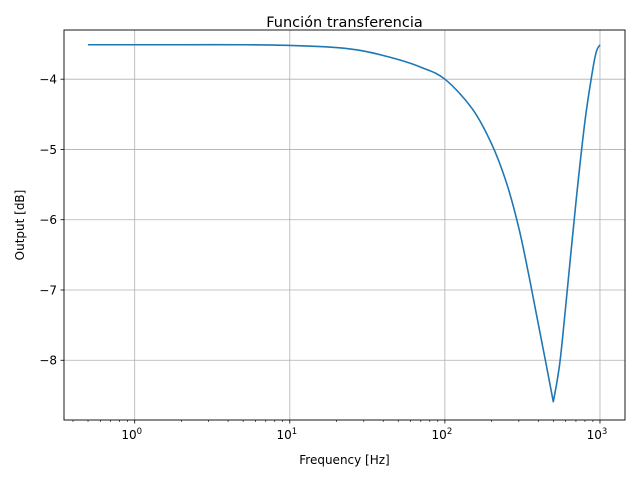 The width and height of the screenshot is (640, 480). What do you see at coordinates (48, 290) in the screenshot?
I see `y-tick-label: −7` at bounding box center [48, 290].